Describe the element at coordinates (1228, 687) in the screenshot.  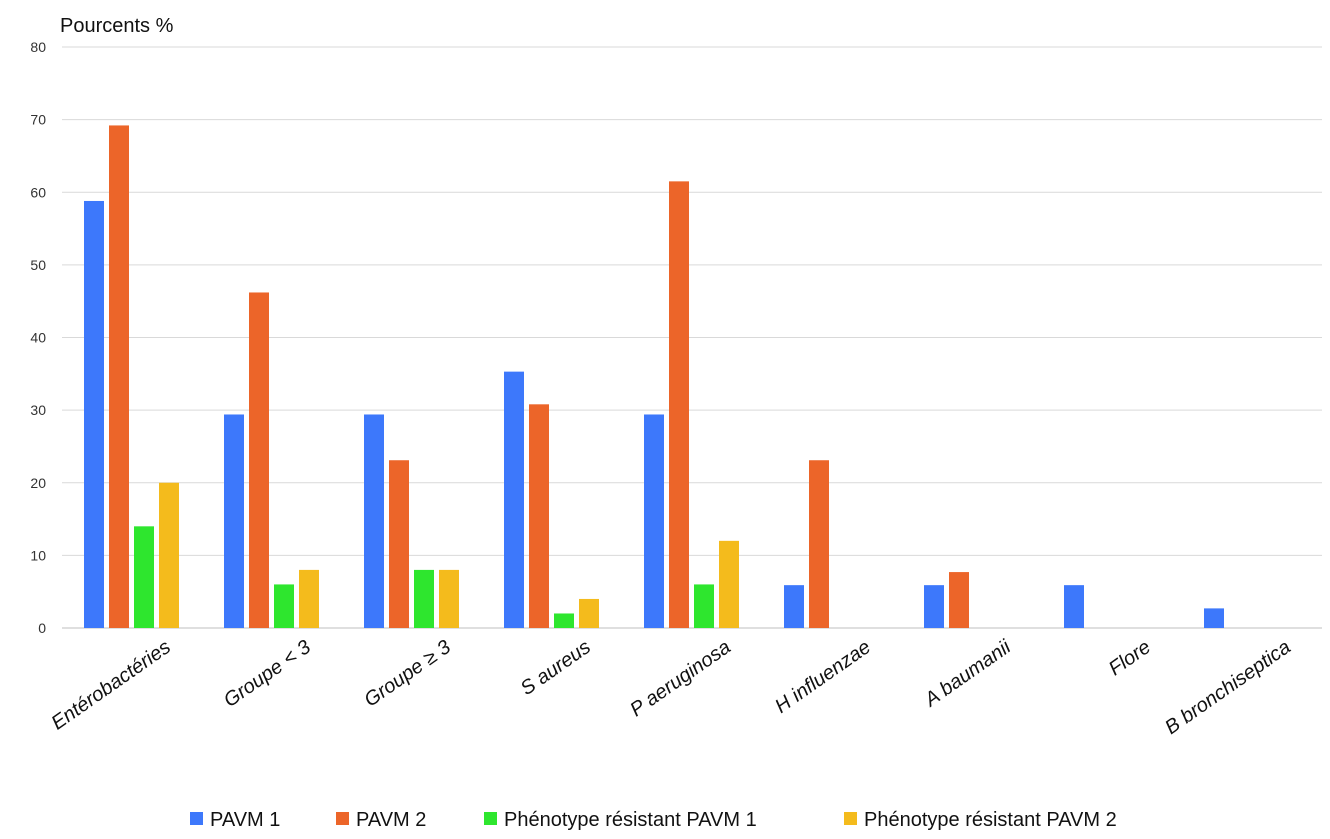
I see `category-label: B bronchiseptica` at that location.